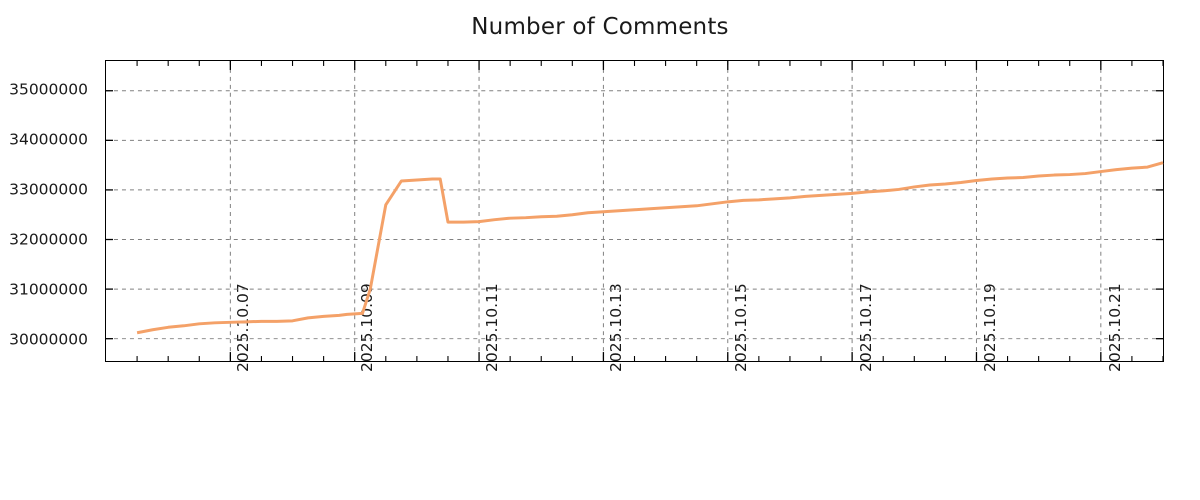  I want to click on y-axis-tick-label: 33000000, so click(48, 189).